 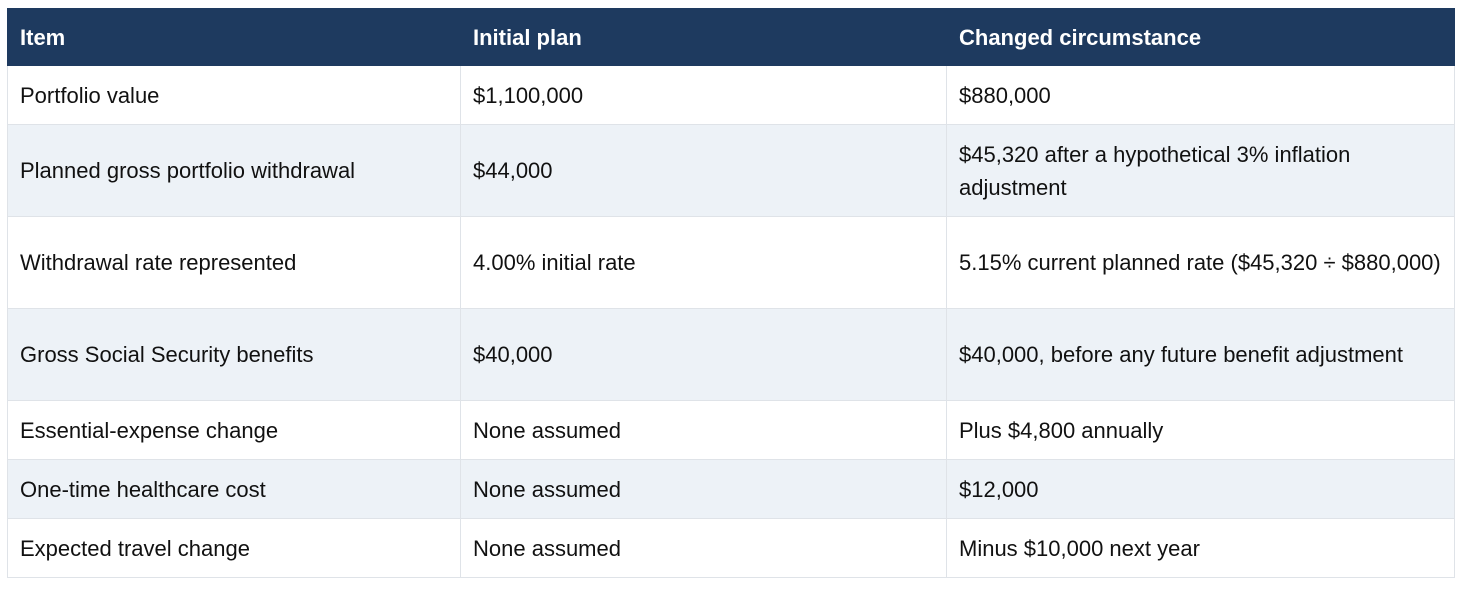 I want to click on table-cell: Portfolio value, so click(x=234, y=95).